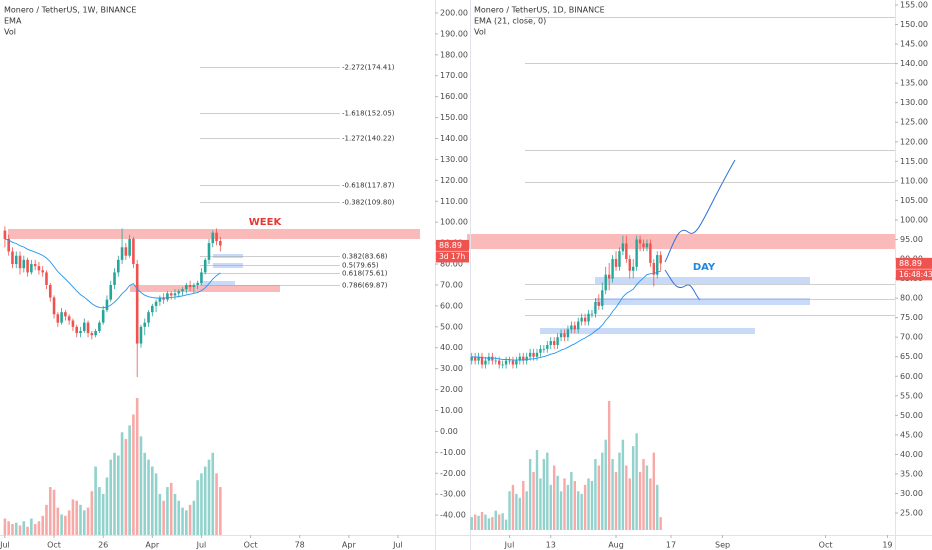 This screenshot has width=932, height=550. What do you see at coordinates (722, 545) in the screenshot?
I see `x-tick-label: Sep` at bounding box center [722, 545].